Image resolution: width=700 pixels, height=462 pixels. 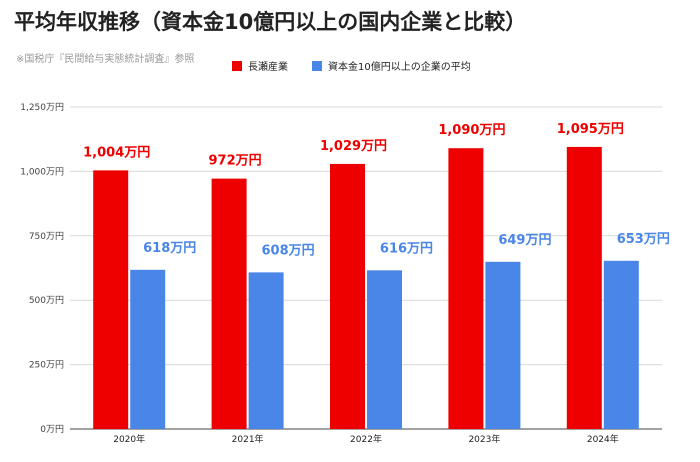 I want to click on legend-swatch-nagase, so click(x=237, y=65).